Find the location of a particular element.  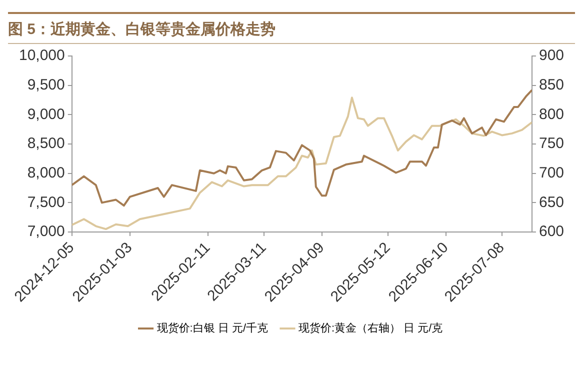

y2-tick-label: 800 is located at coordinates (551, 114).